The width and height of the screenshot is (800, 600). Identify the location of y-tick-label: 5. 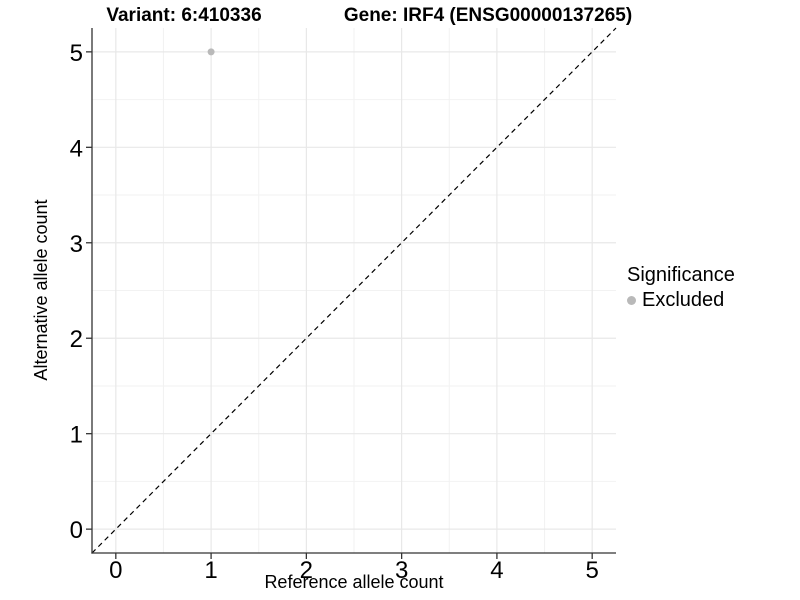
(76, 53).